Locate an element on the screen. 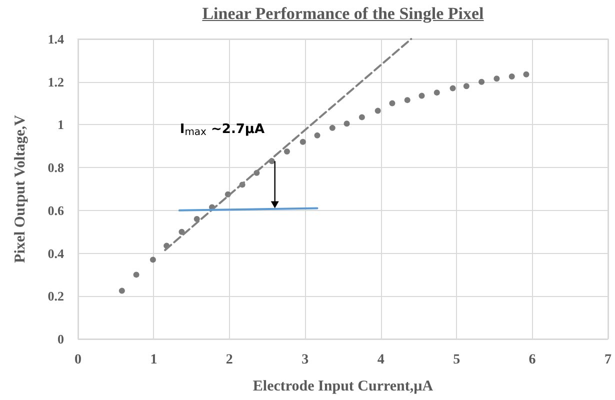  y-tick-label: 0.4 is located at coordinates (56, 253).